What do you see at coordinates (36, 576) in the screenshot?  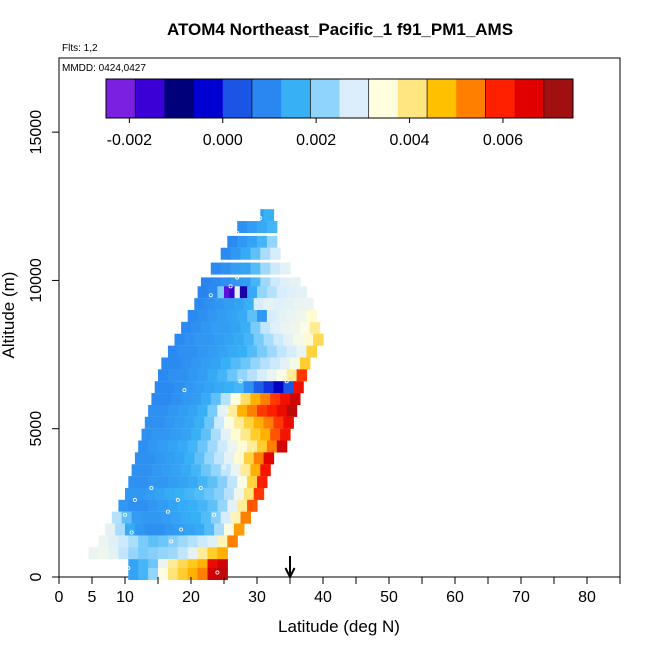 I see `y-tick-label: 0` at bounding box center [36, 576].